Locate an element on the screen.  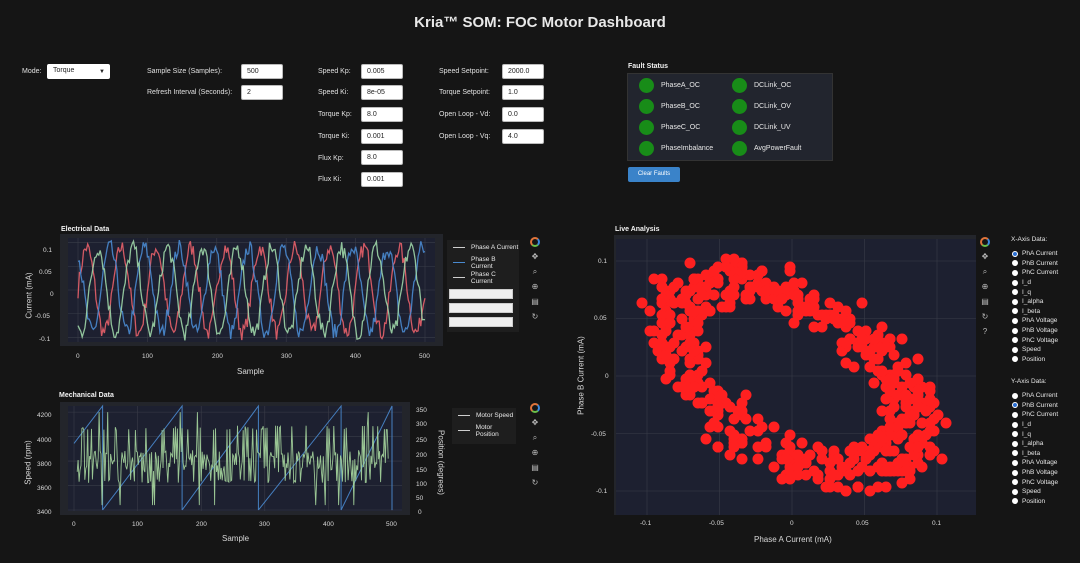
speed-ki-input: 8e-05 is located at coordinates (382, 92).